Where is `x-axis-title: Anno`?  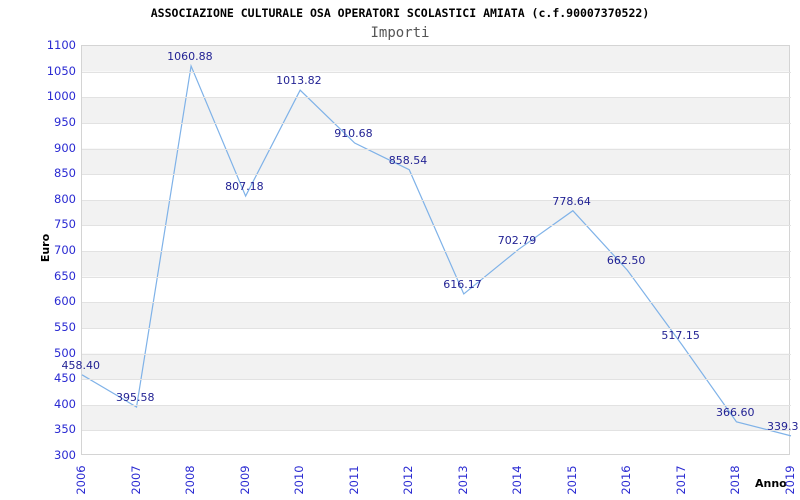 x-axis-title: Anno is located at coordinates (771, 483).